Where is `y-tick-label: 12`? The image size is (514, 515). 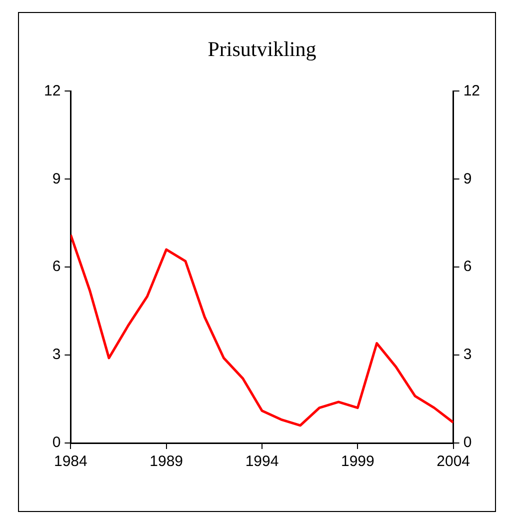
y-tick-label: 12 is located at coordinates (52, 91).